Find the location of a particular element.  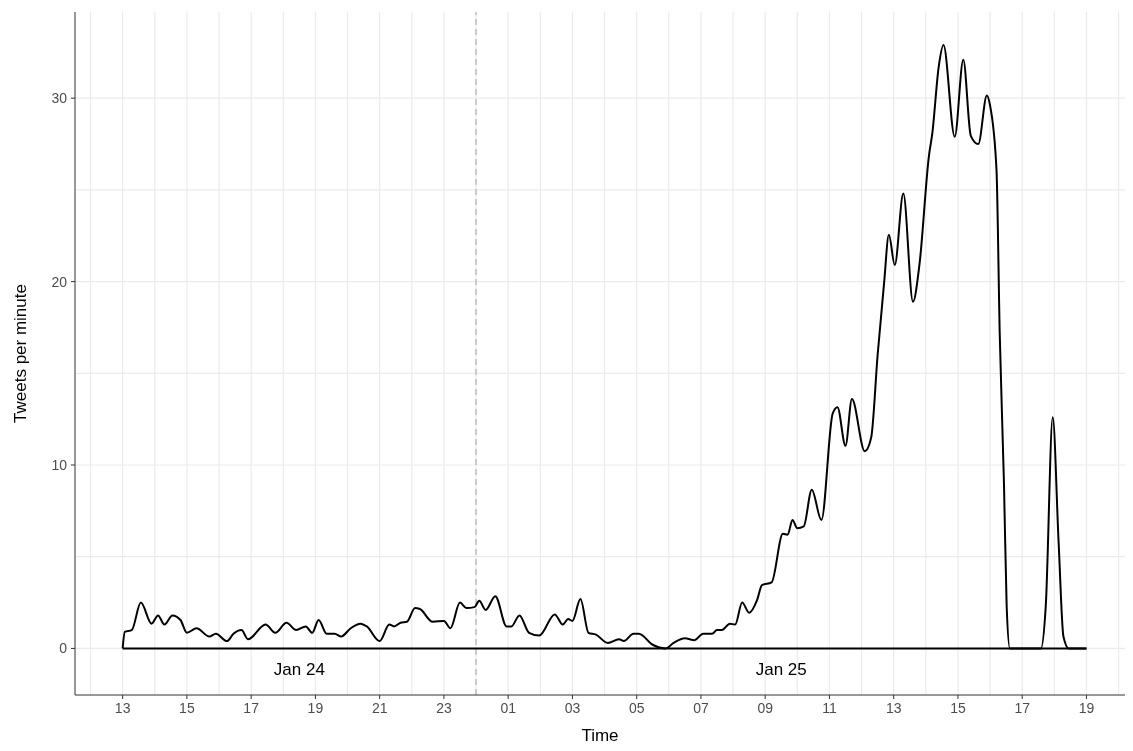

x-tick-label: 01 is located at coordinates (508, 708).